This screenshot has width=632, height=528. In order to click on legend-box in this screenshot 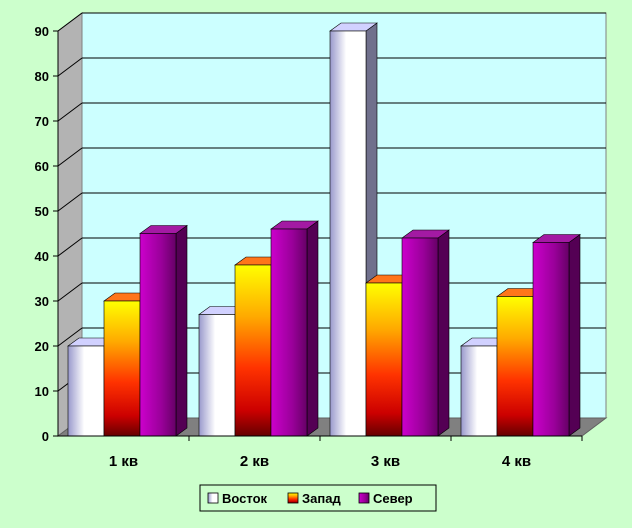, I will do `click(318, 498)`.